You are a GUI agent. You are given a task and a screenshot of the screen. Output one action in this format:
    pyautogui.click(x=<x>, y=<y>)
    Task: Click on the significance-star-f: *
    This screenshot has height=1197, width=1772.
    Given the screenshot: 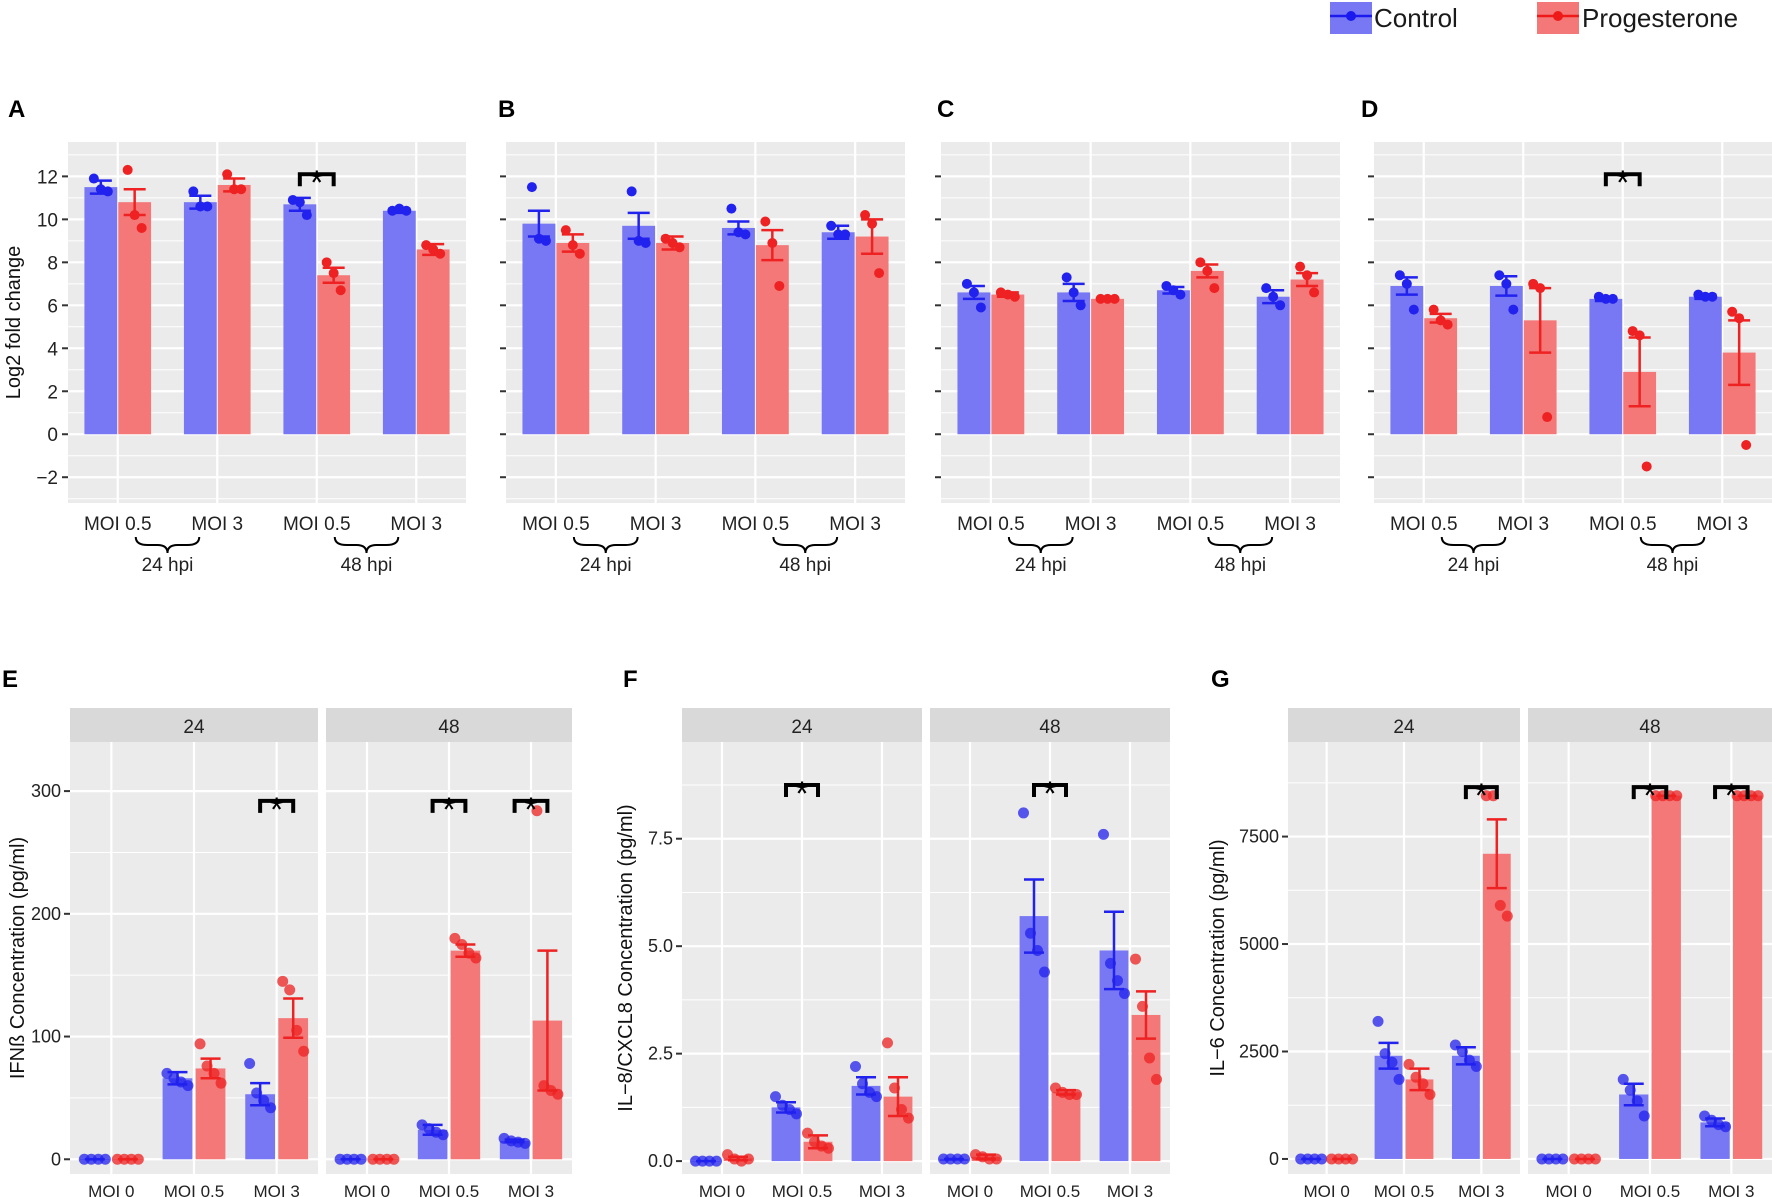 What is the action you would take?
    pyautogui.click(x=801, y=794)
    